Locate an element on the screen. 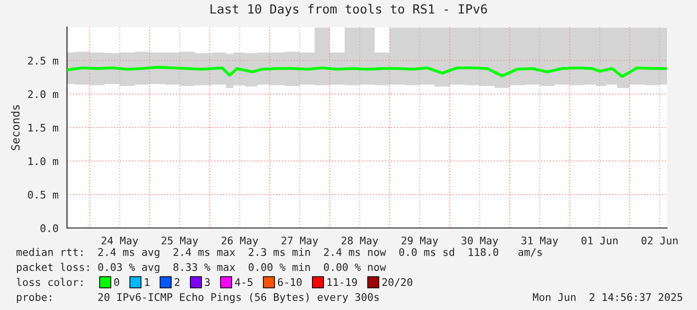  x-tick-label: 27 May is located at coordinates (300, 241).